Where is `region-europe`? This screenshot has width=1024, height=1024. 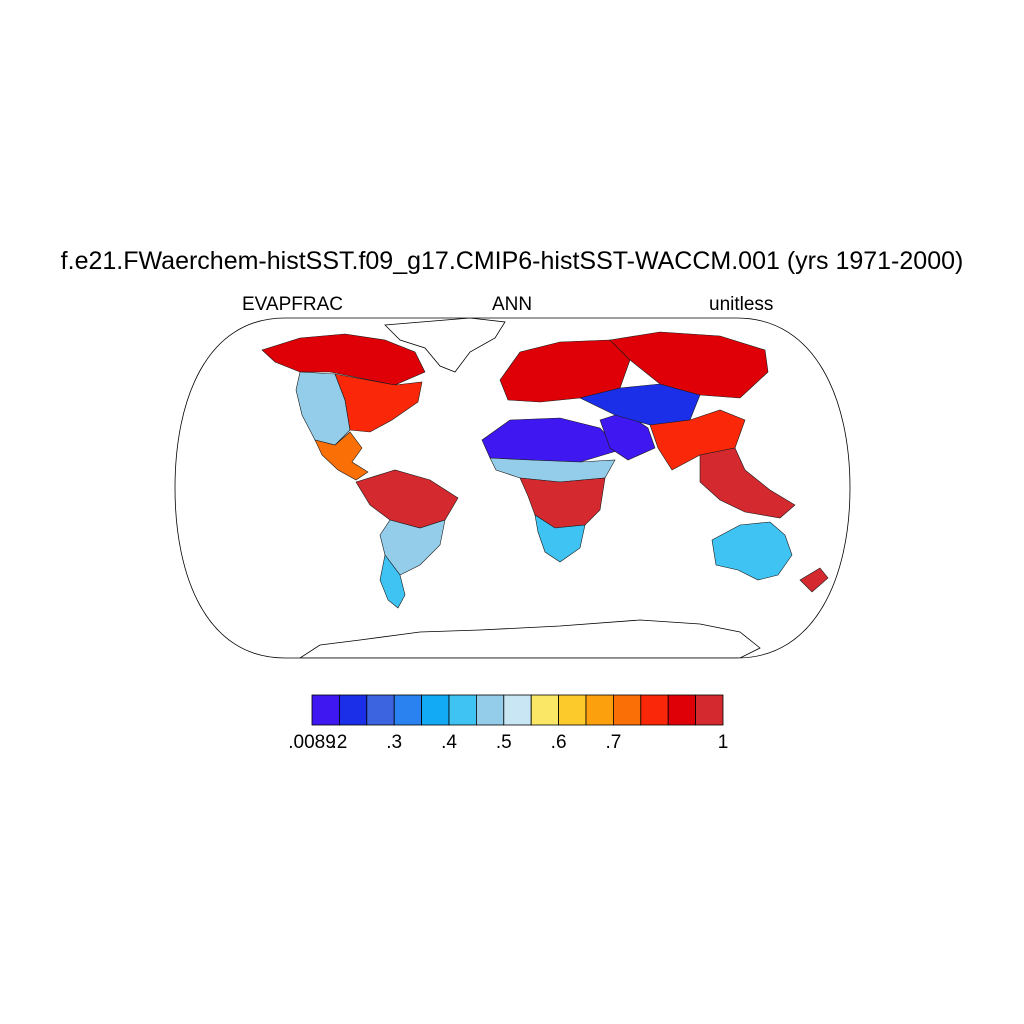
region-europe is located at coordinates (565, 371).